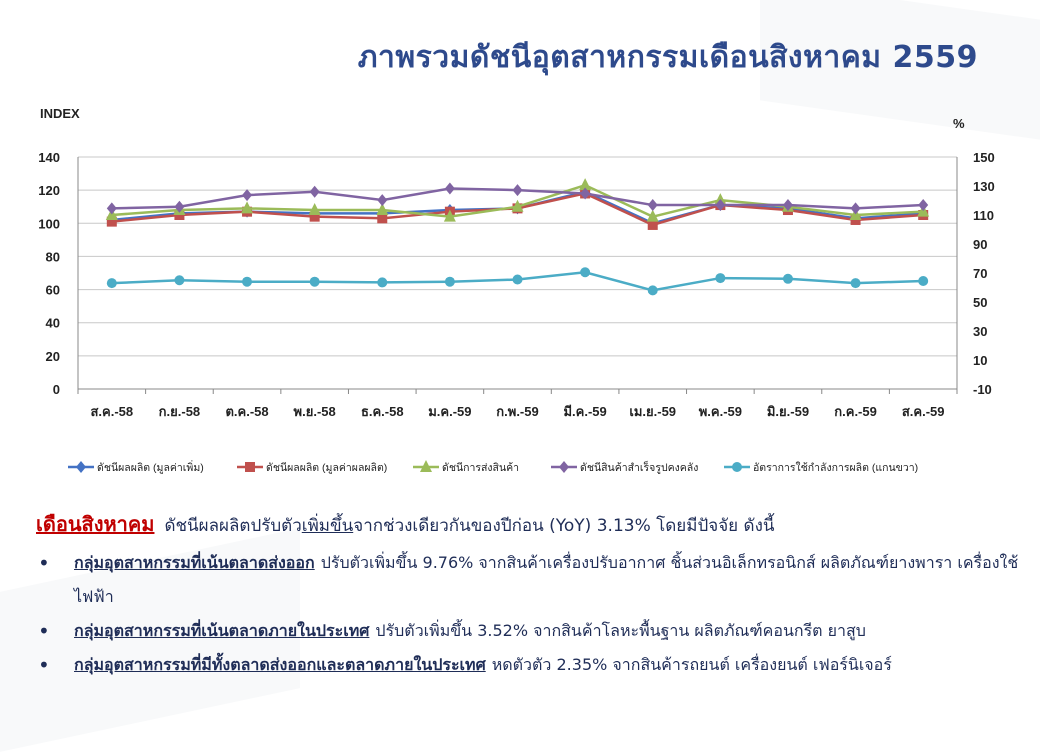  What do you see at coordinates (382, 411) in the screenshot?
I see `x-tick-label: ธ.ค.-58` at bounding box center [382, 411].